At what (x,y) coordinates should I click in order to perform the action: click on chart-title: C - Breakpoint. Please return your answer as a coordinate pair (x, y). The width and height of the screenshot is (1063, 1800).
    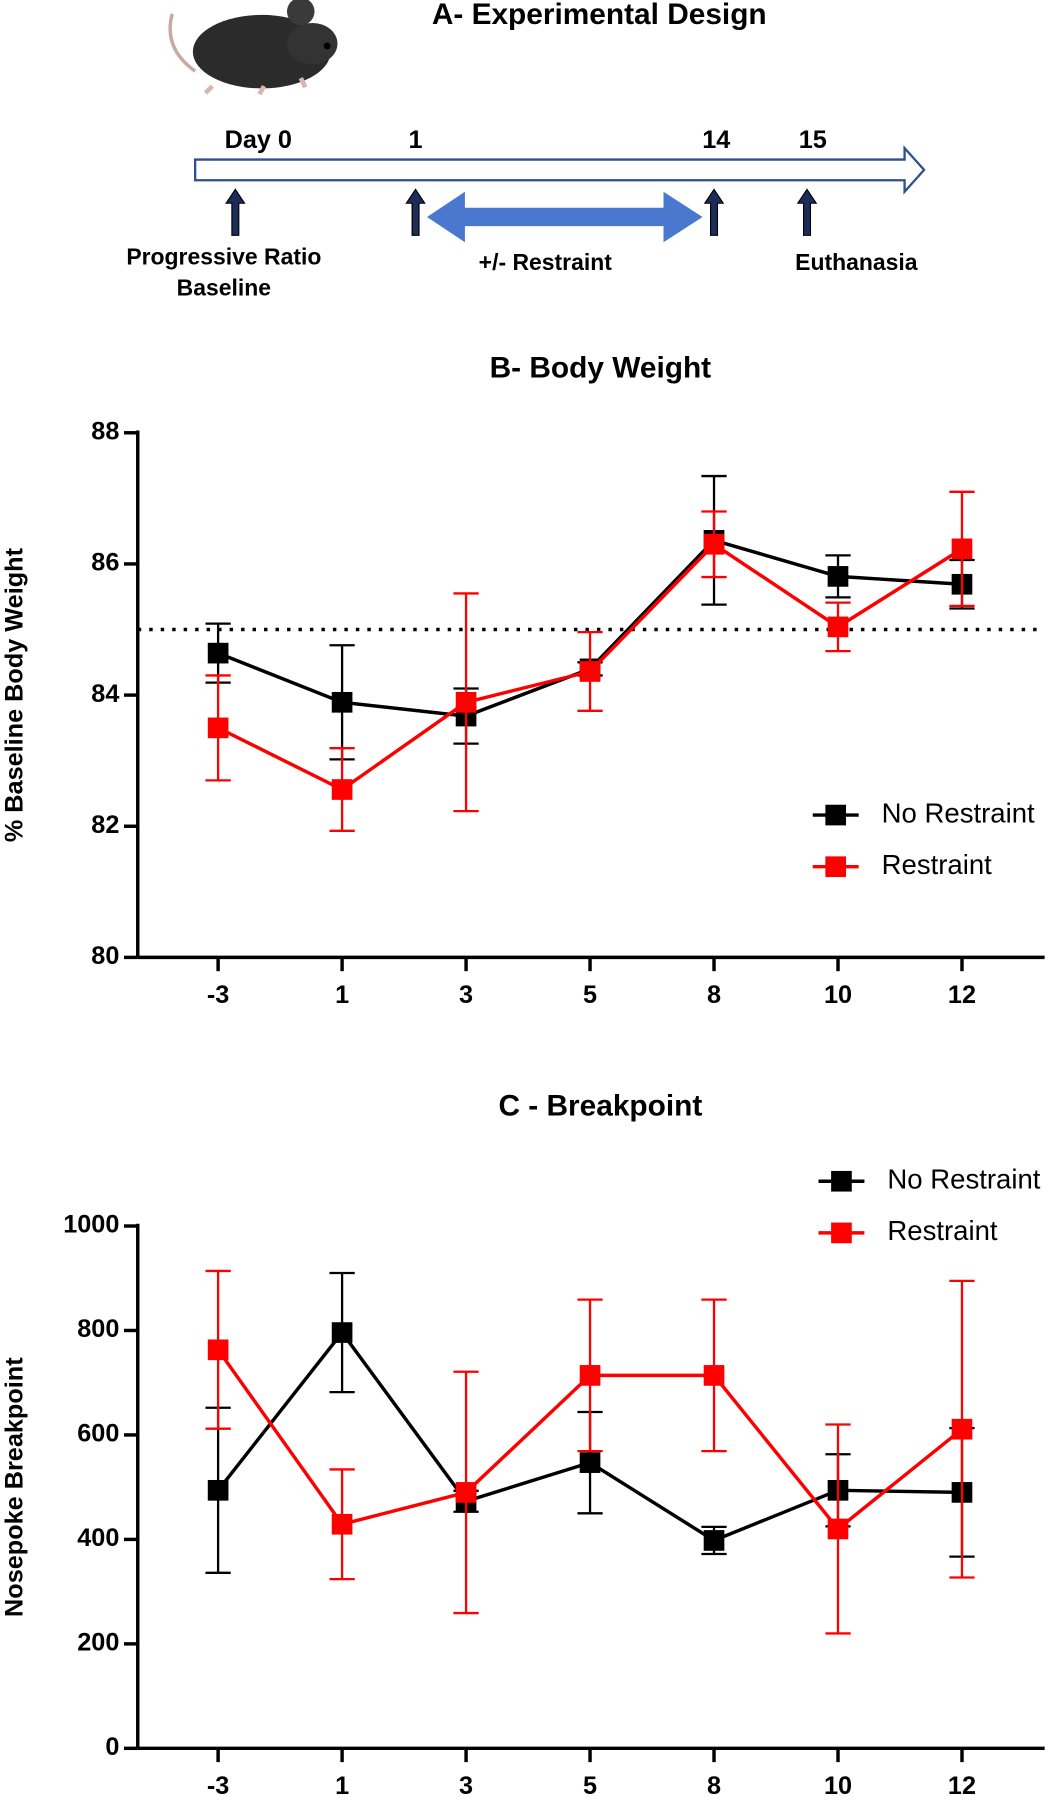
    Looking at the image, I should click on (600, 1106).